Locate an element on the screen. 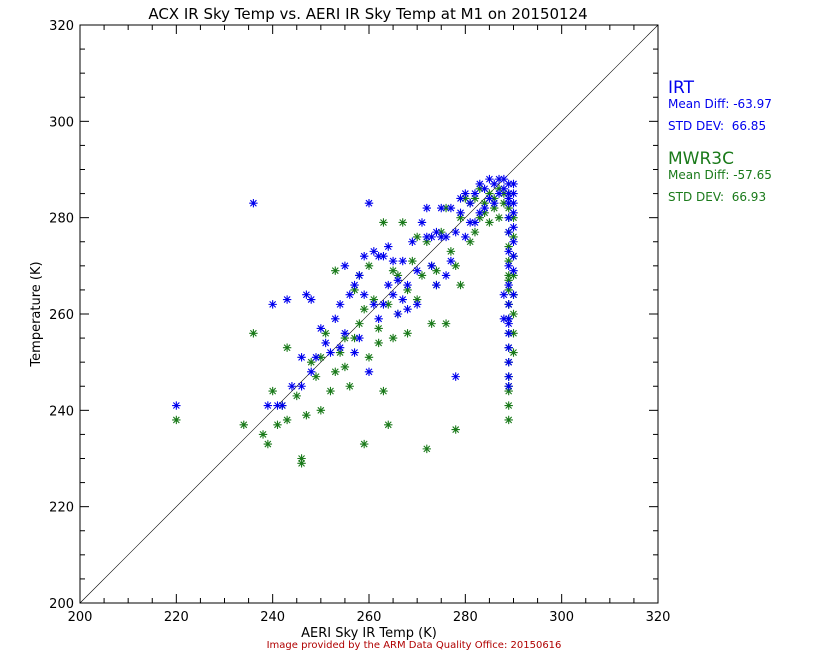 The height and width of the screenshot is (650, 840). legend-irt-mean-diff: Mean Diff: -63.97 is located at coordinates (720, 104).